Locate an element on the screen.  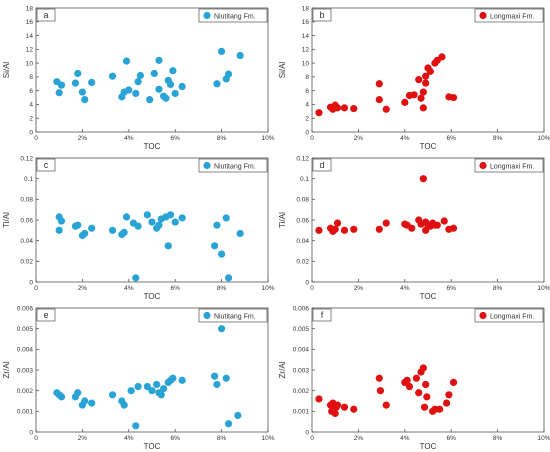
y-tick-label: 0.08 is located at coordinates (302, 200).